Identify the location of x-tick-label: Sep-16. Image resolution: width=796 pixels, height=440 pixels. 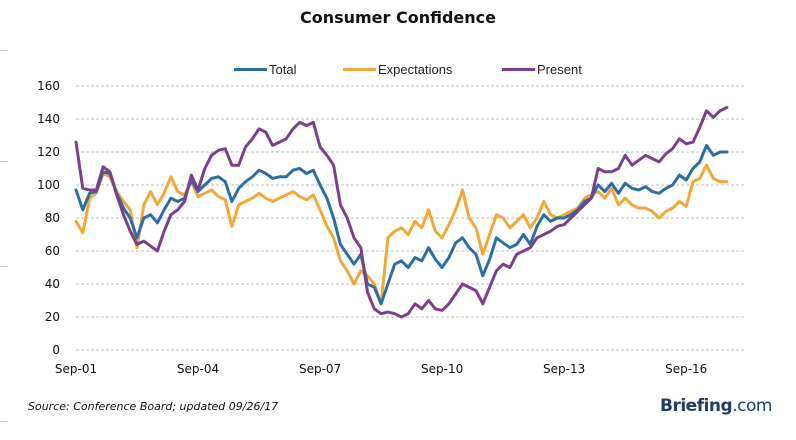
(686, 369).